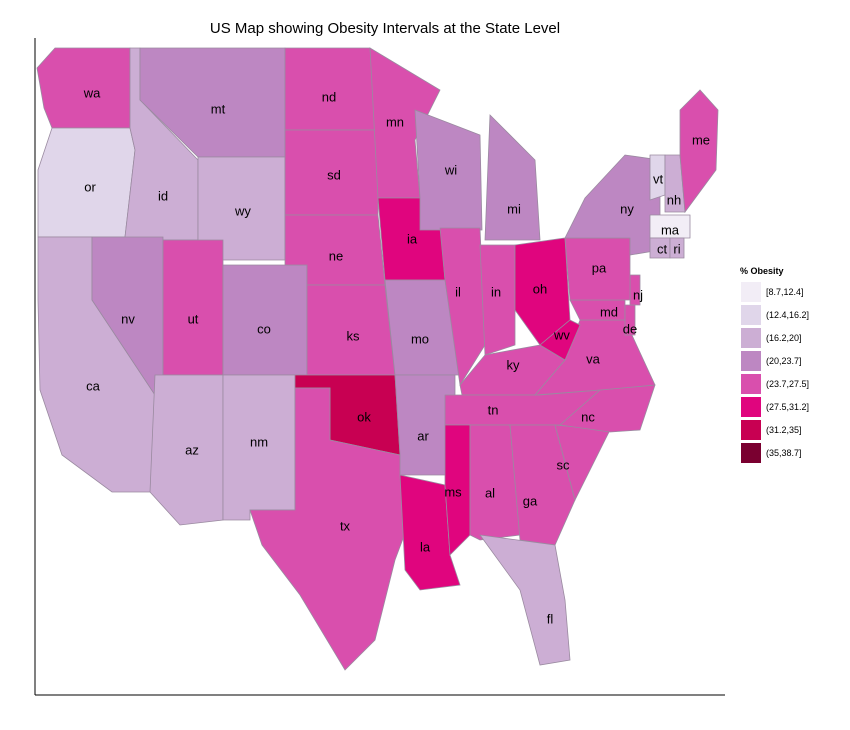 The height and width of the screenshot is (730, 850). What do you see at coordinates (630, 328) in the screenshot?
I see `state-label-de: de` at bounding box center [630, 328].